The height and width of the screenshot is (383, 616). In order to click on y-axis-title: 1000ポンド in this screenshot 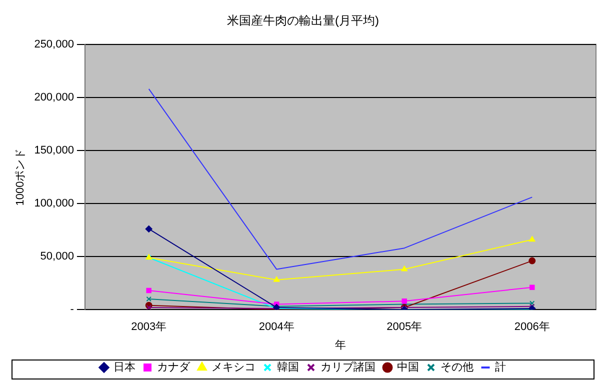, I will do `click(20, 177)`.